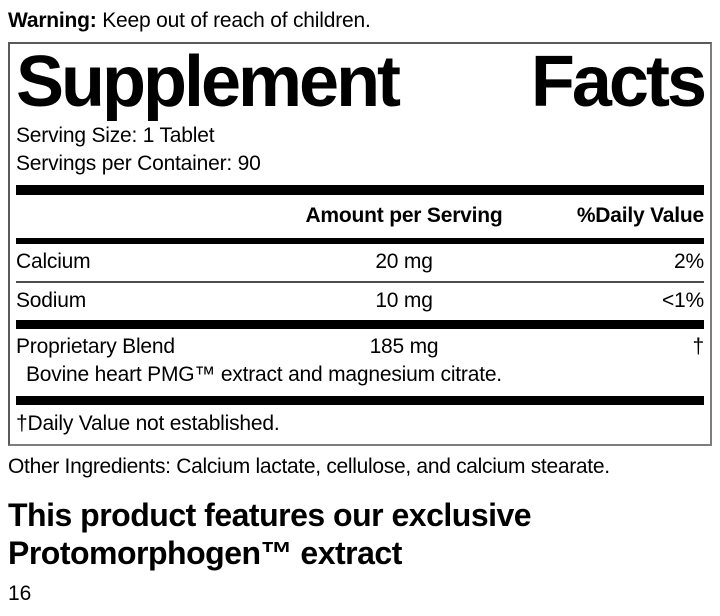 The width and height of the screenshot is (720, 616). What do you see at coordinates (360, 262) in the screenshot?
I see `nutrient-row-calcium: Calcium 20 mg 2%` at bounding box center [360, 262].